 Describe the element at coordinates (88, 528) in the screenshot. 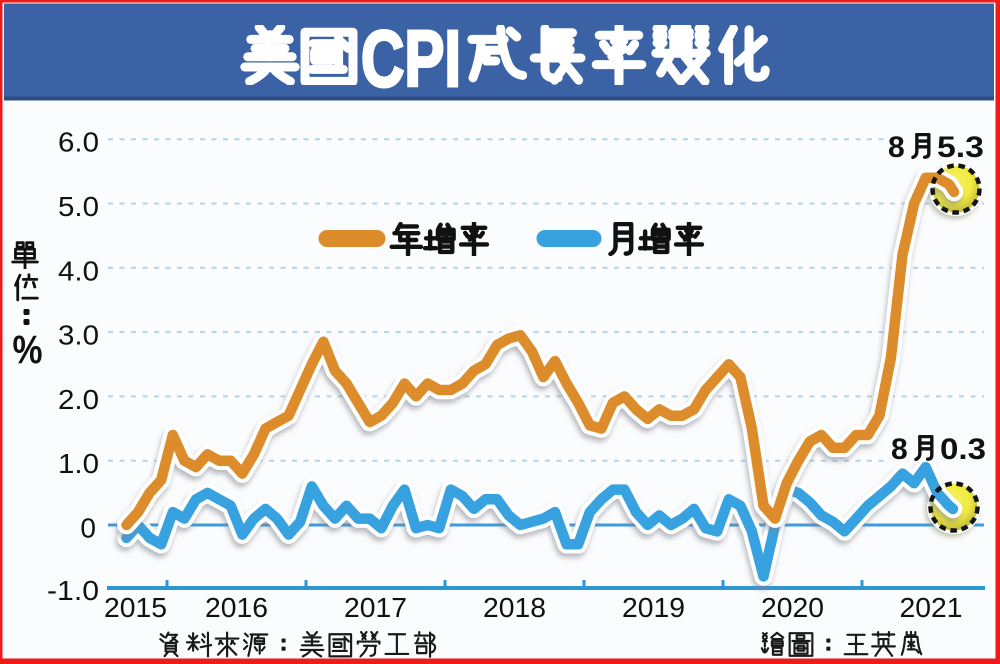

I see `svg-text: 0` at that location.